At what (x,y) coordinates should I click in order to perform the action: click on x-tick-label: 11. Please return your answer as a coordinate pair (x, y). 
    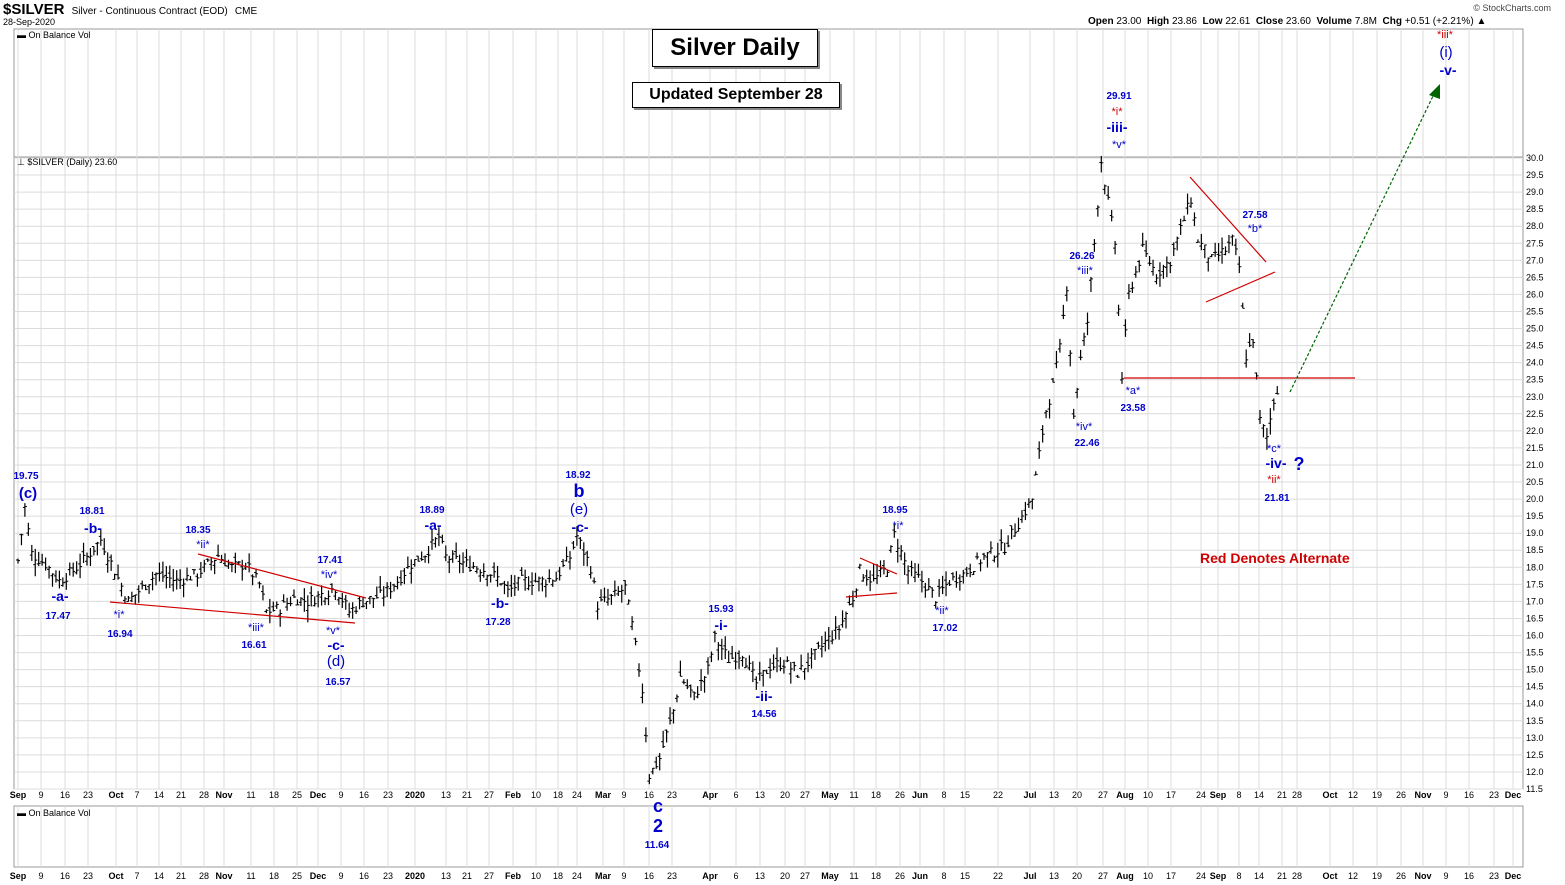
    Looking at the image, I should click on (853, 876).